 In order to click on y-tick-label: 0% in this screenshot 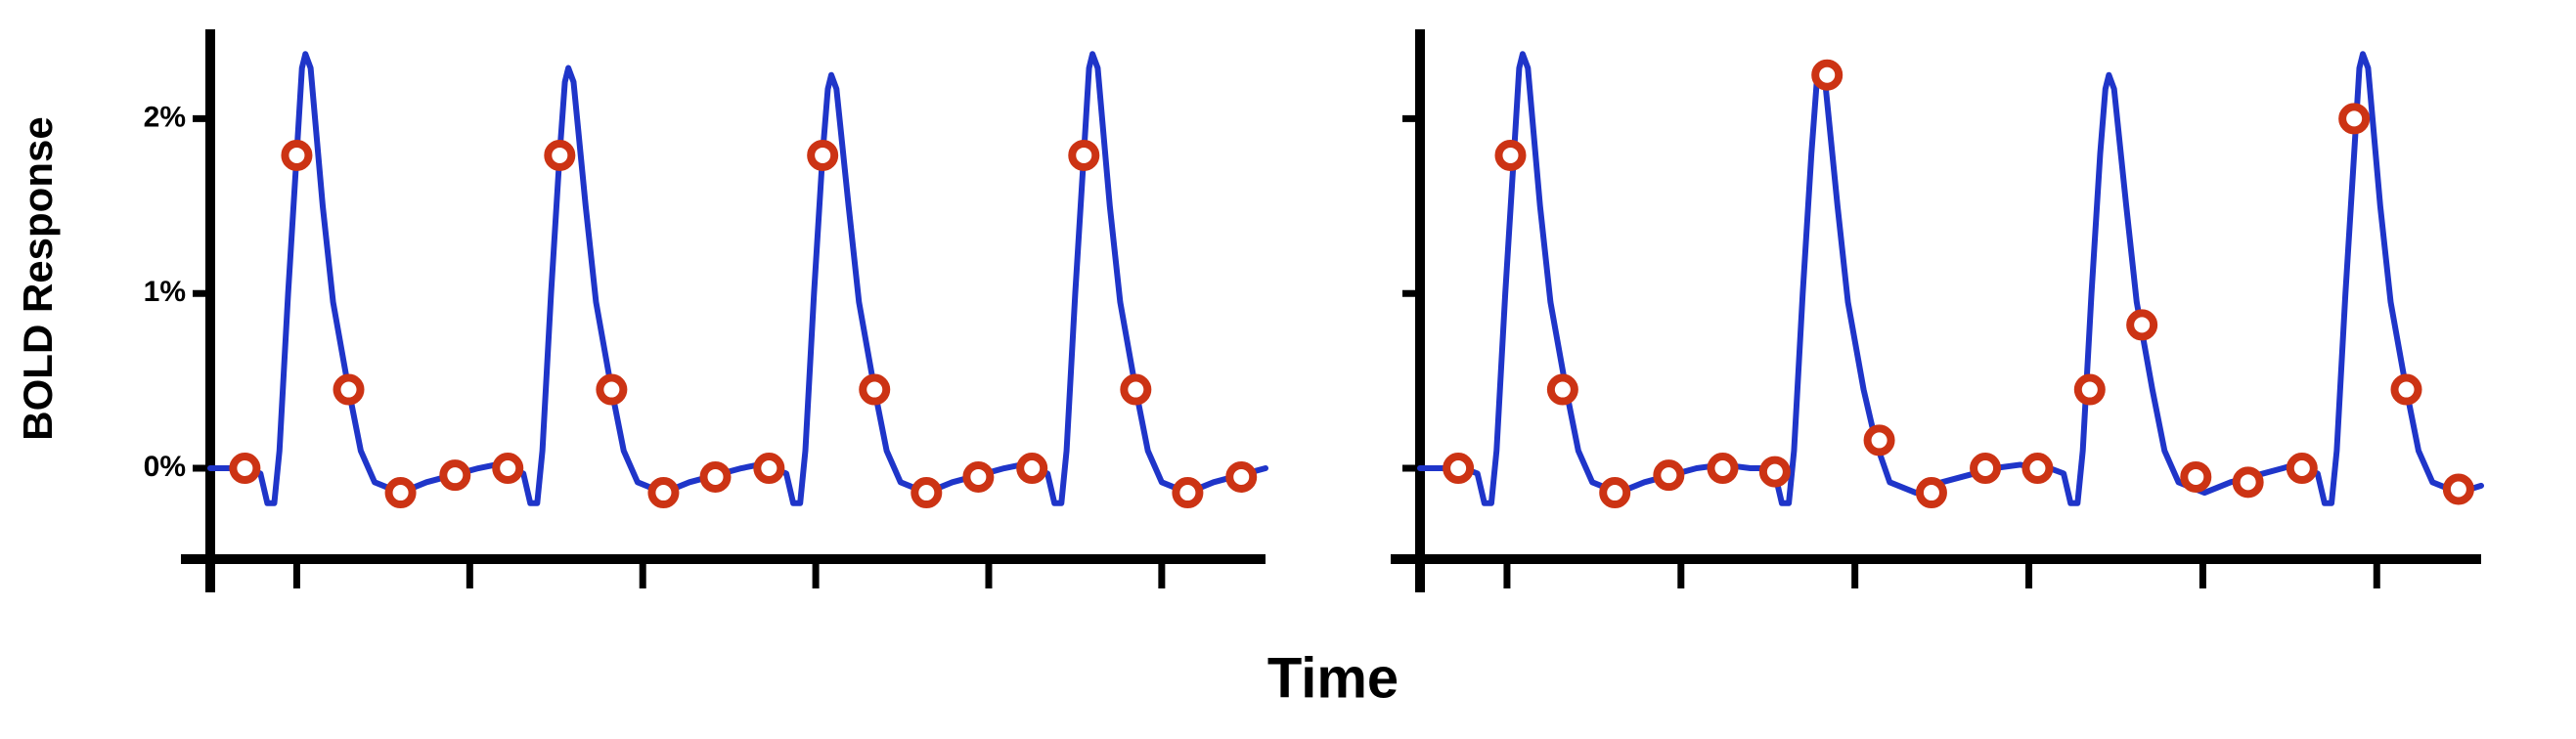, I will do `click(165, 467)`.